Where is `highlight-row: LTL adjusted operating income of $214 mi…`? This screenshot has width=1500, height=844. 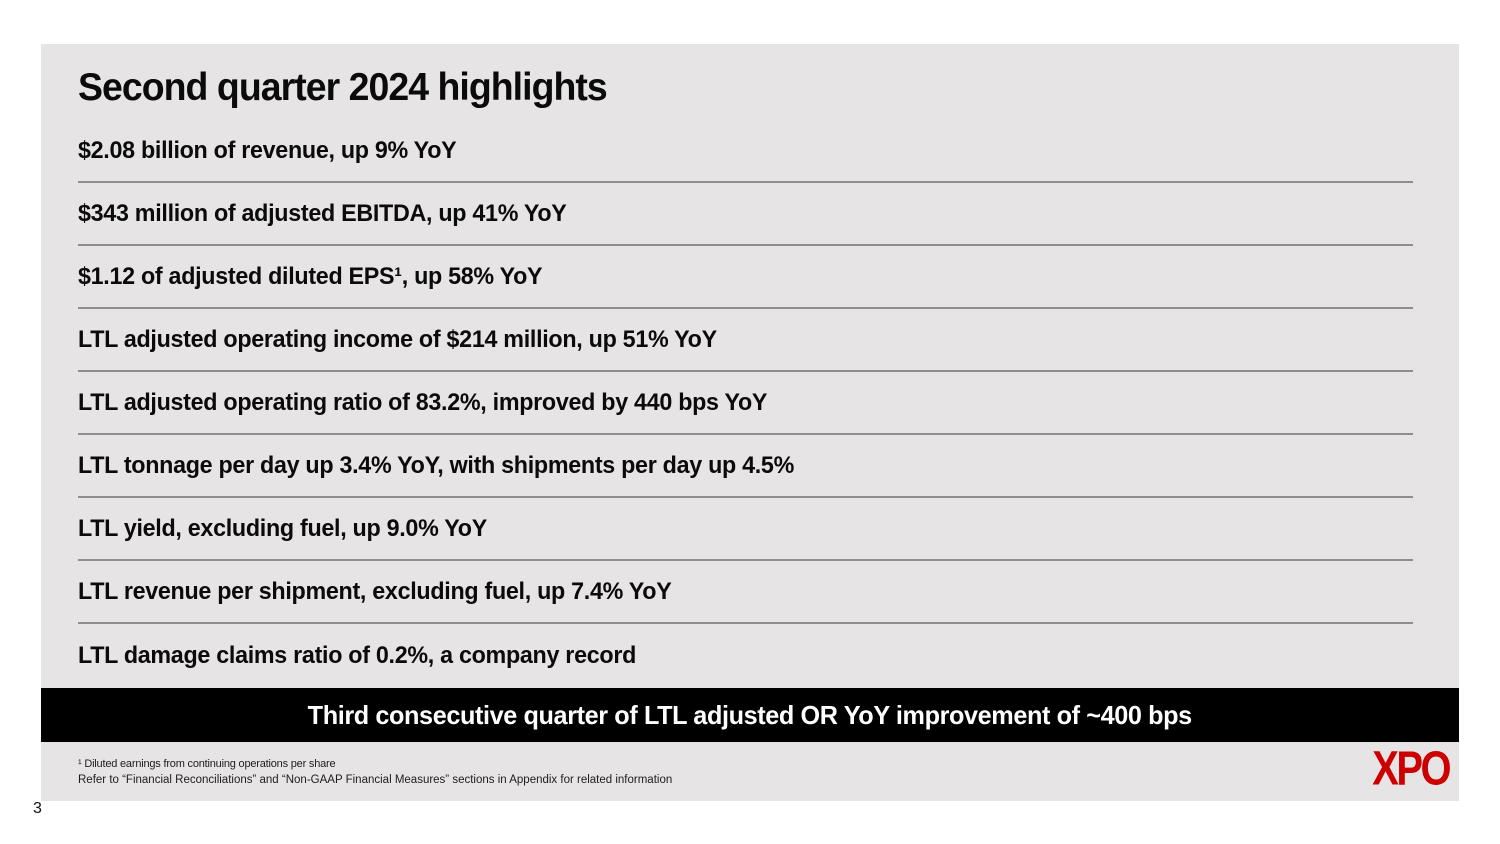
highlight-row: LTL adjusted operating income of $214 mi… is located at coordinates (745, 340).